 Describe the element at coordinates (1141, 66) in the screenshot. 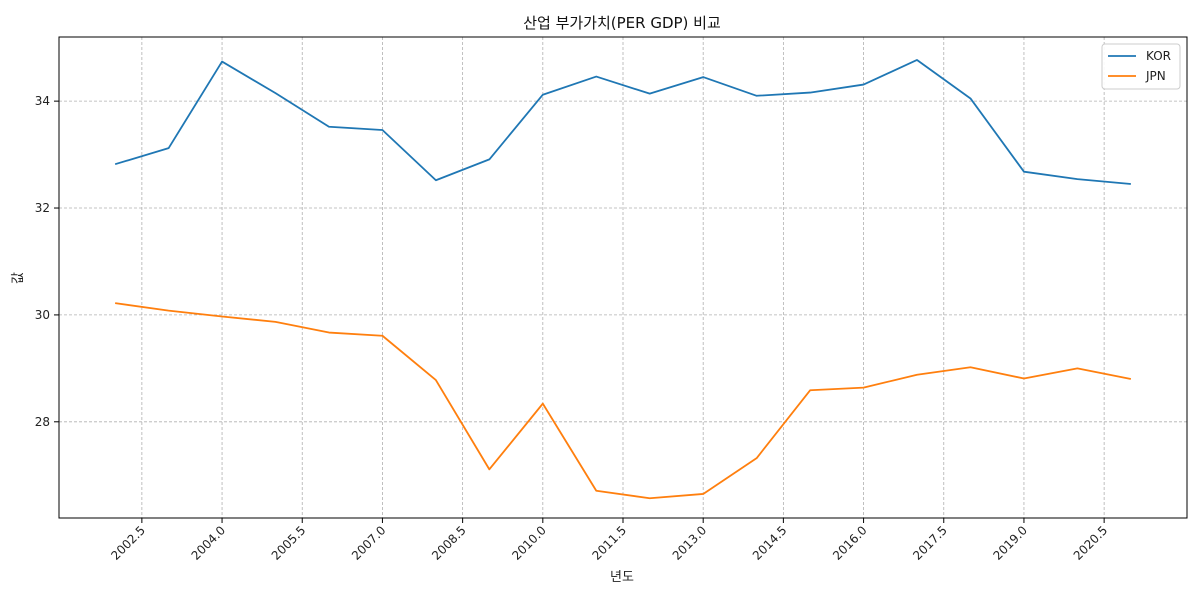

I see `legend: KOR JPN` at that location.